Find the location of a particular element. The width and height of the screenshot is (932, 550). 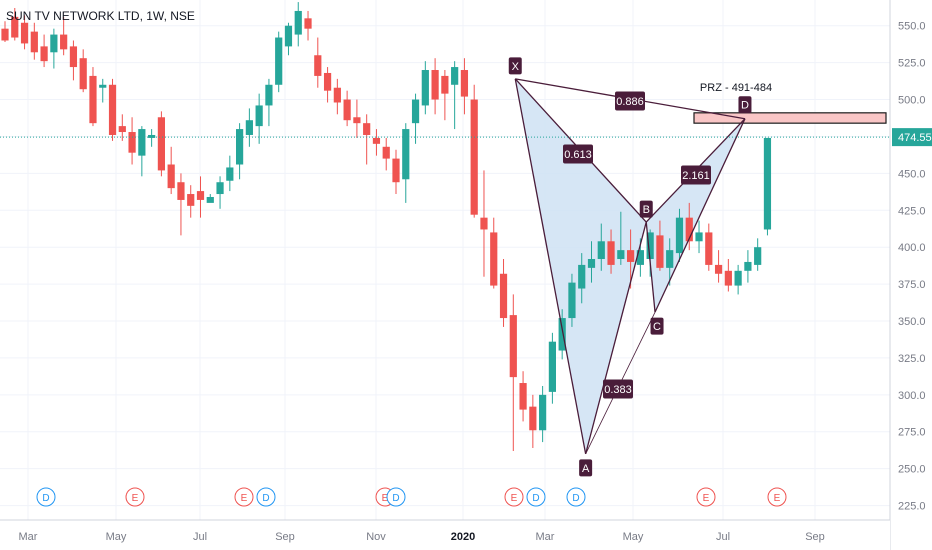

symbol-title: SUN TV NETWORK LTD, 1W, NSE is located at coordinates (100, 16).